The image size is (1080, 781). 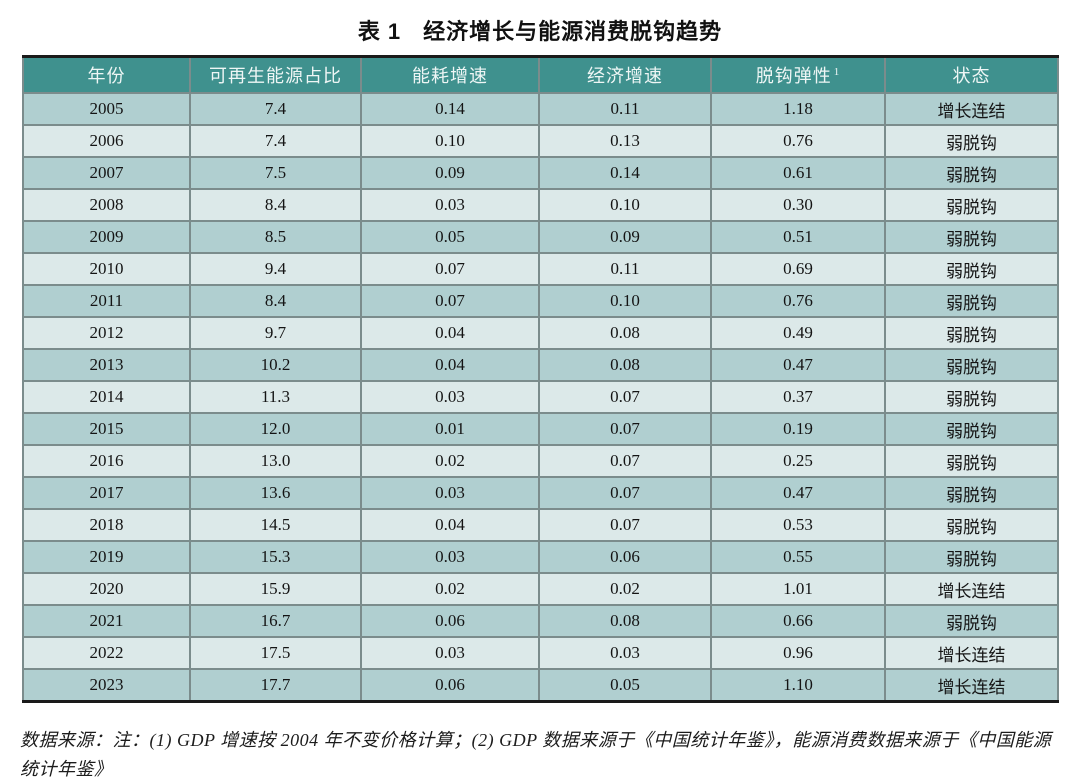 I want to click on cell-year: 2010, so click(x=106, y=269).